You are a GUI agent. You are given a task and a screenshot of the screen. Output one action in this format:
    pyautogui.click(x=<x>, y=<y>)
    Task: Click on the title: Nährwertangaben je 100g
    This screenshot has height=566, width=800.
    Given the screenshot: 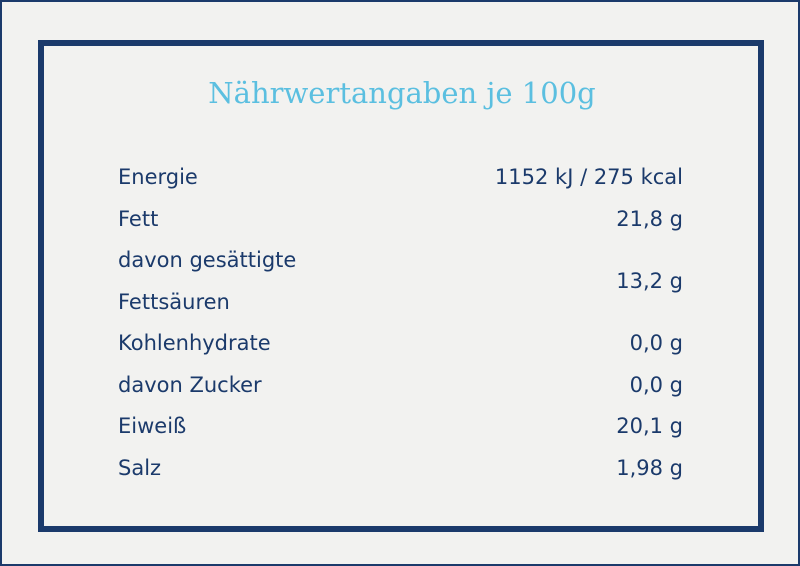 What is the action you would take?
    pyautogui.click(x=402, y=93)
    